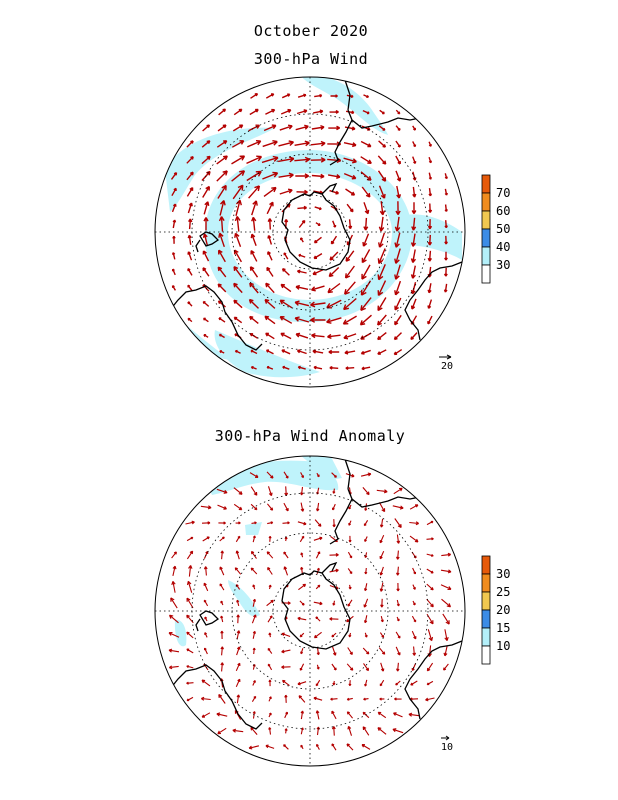  Describe the element at coordinates (503, 211) in the screenshot. I see `legend-label: 60` at that location.